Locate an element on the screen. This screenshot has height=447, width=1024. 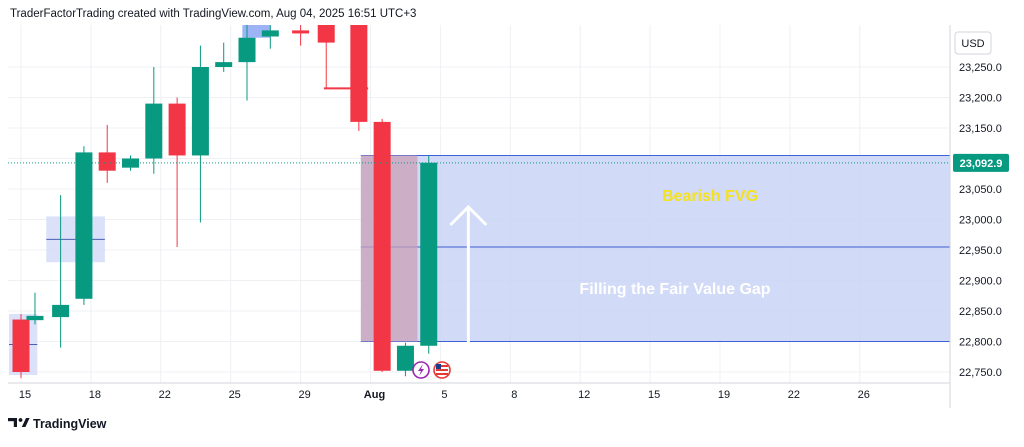
currency-badge: USD is located at coordinates (973, 43).